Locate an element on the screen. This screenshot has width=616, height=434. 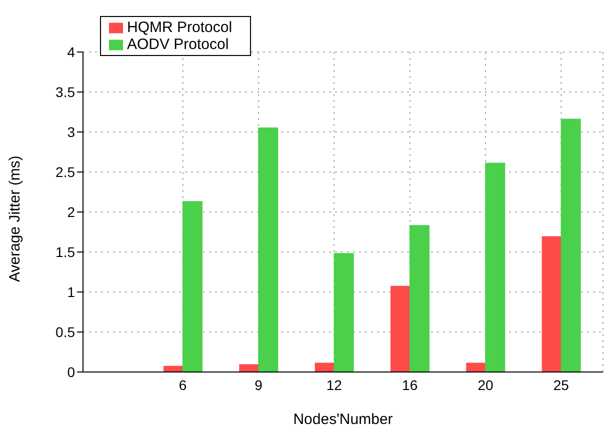
y-tick-label: 4 is located at coordinates (71, 52).